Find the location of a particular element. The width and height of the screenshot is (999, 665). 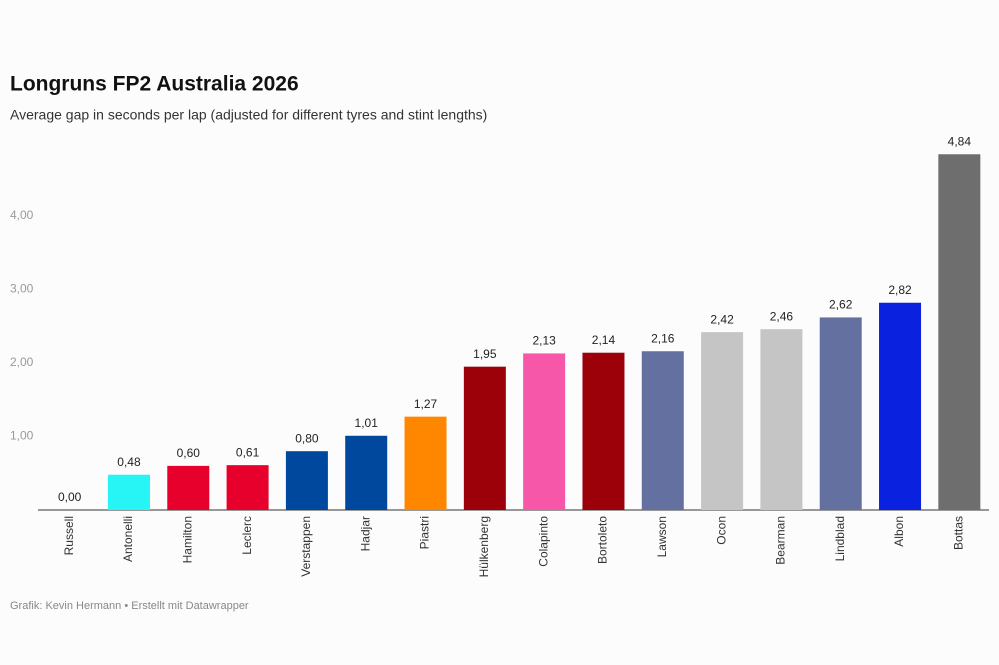

x-tick-label: Hülkenberg is located at coordinates (484, 546).